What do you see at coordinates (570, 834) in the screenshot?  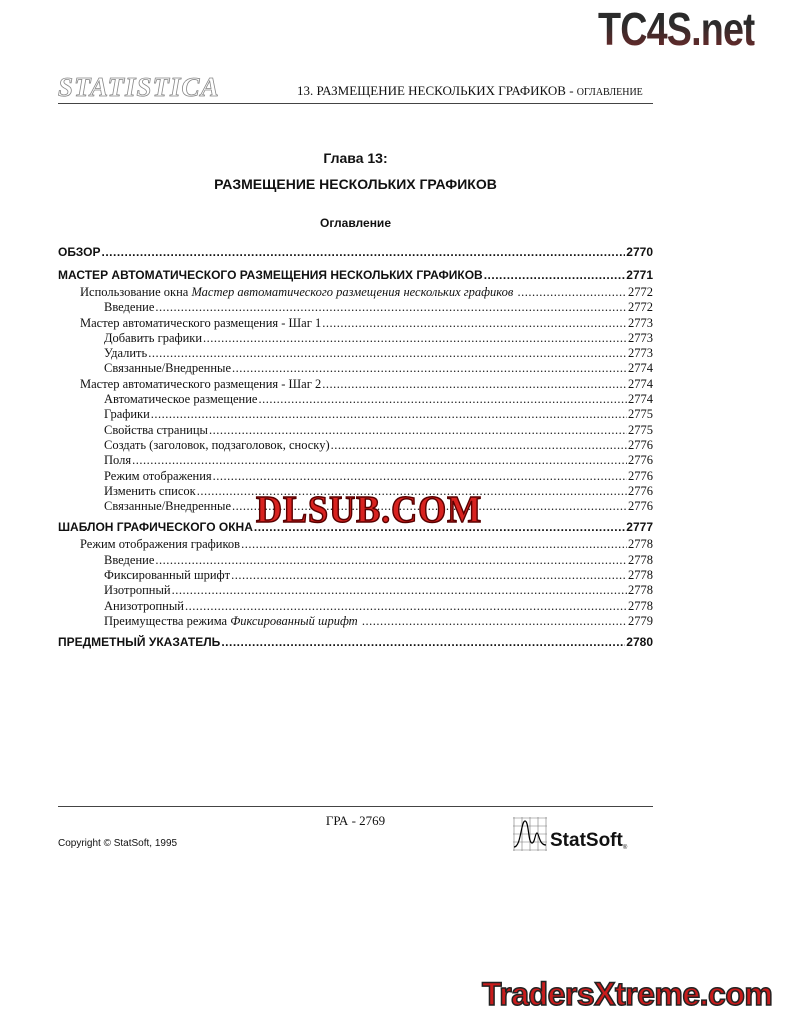 I see `statsoft-logo: StatSoft ®` at bounding box center [570, 834].